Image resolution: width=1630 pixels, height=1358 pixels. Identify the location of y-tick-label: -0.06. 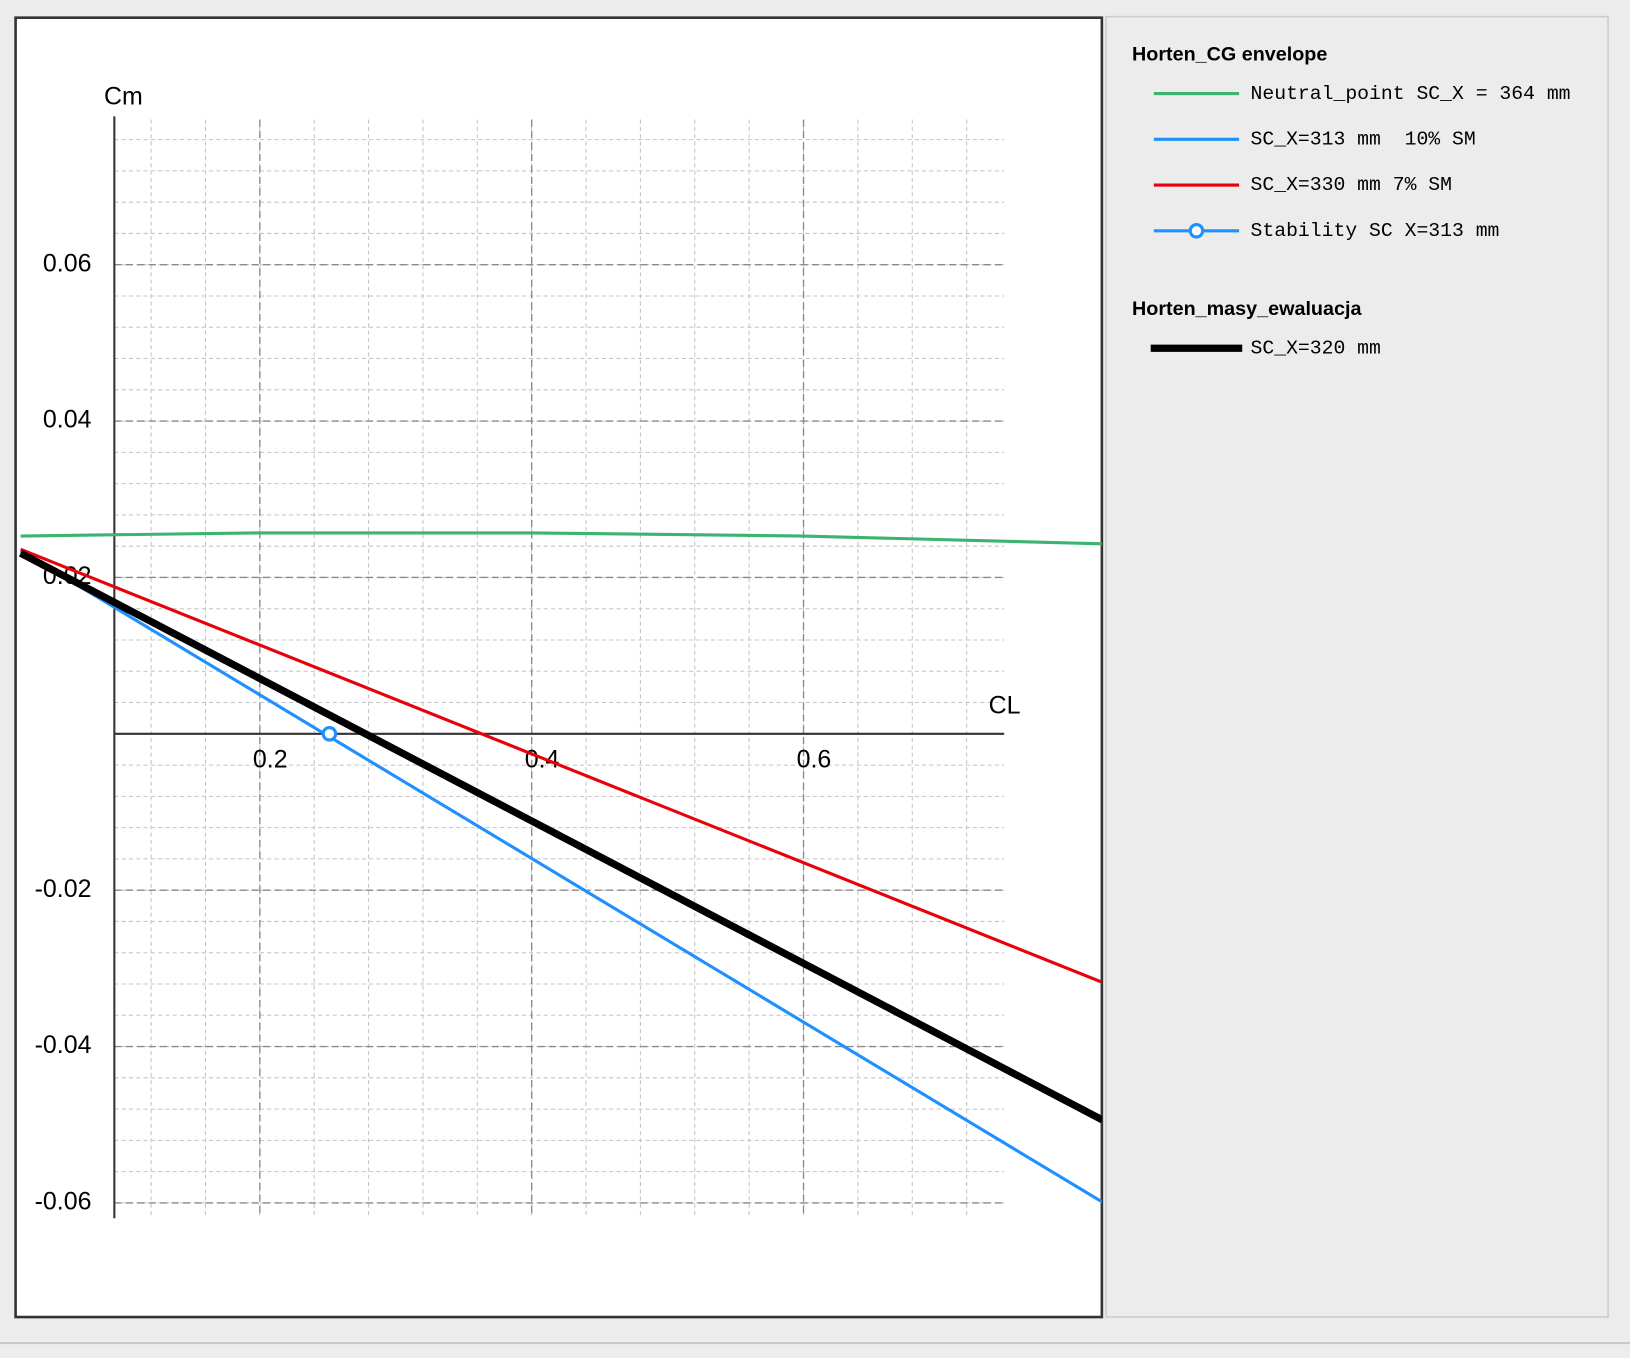
(63, 1201).